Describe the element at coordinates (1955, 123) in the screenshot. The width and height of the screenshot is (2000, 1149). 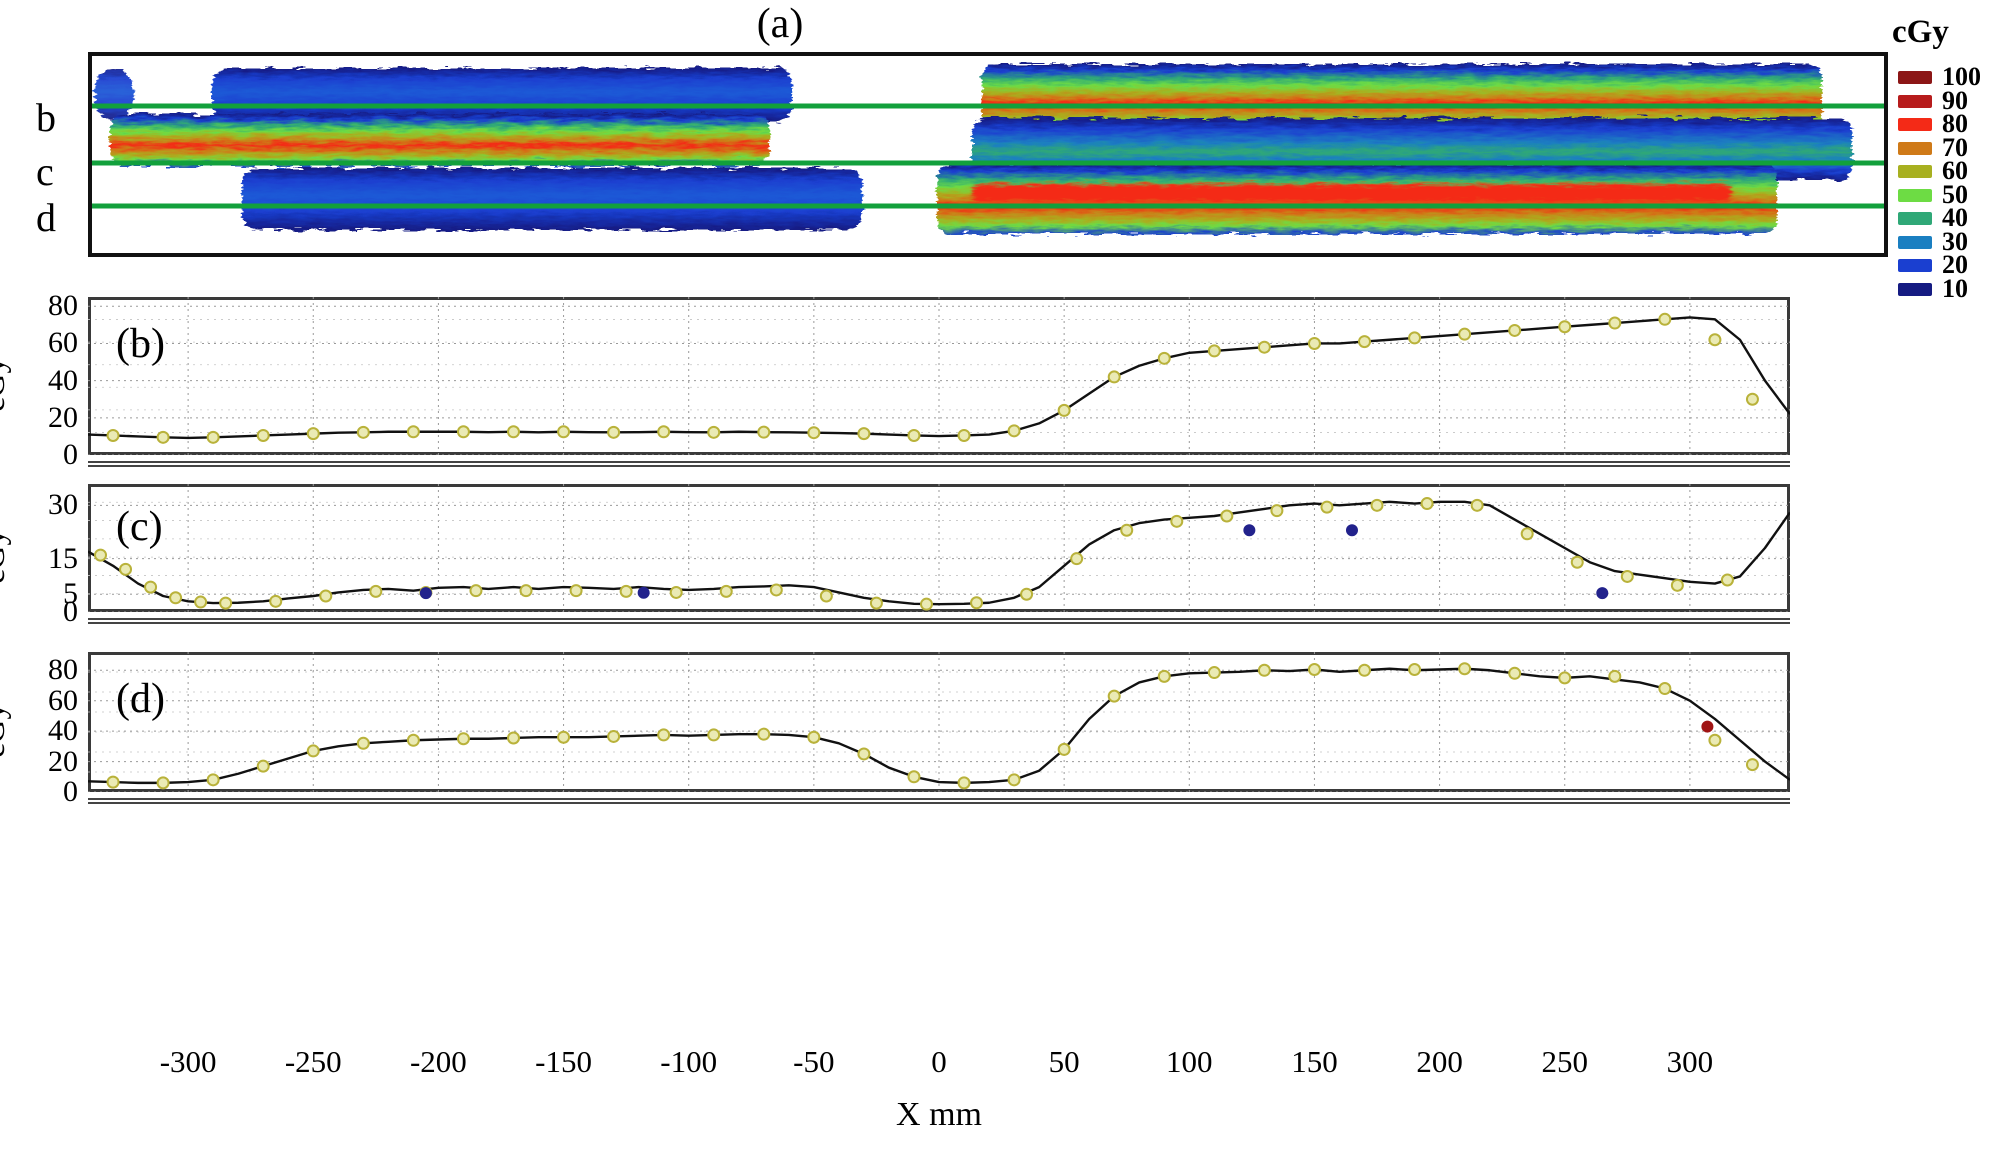
I see `legend-value-label: 80` at that location.